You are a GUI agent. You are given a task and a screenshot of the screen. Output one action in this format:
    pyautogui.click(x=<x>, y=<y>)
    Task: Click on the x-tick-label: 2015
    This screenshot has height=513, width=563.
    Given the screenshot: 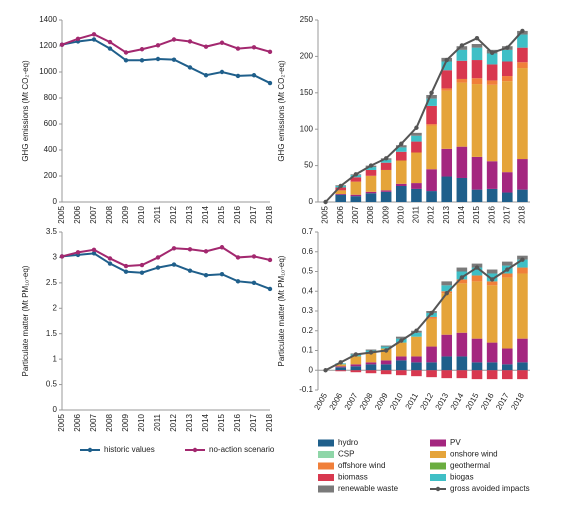 What is the action you would take?
    pyautogui.click(x=221, y=422)
    